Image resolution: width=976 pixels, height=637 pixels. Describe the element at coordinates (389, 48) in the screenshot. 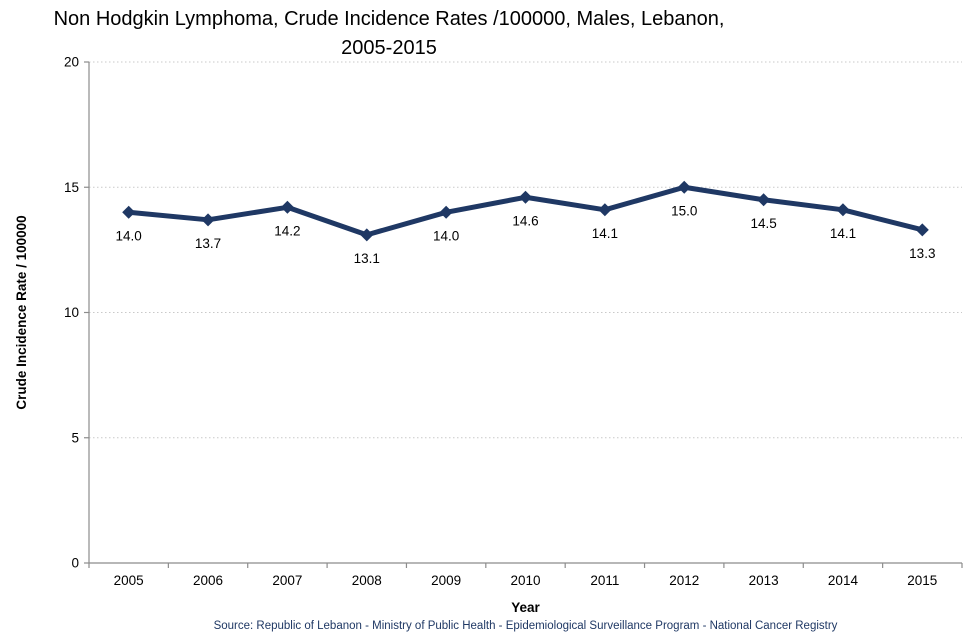

I see `chart-title-line2: 2005-2015` at that location.